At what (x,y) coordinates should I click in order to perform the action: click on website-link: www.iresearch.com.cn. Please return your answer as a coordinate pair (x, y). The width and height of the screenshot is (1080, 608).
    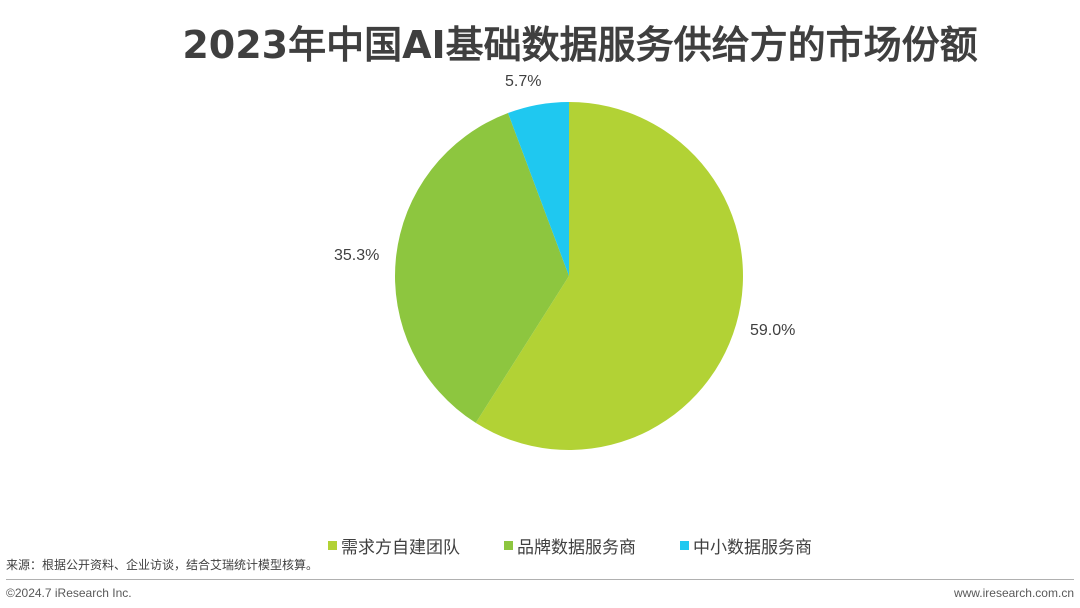
    Looking at the image, I should click on (1013, 593).